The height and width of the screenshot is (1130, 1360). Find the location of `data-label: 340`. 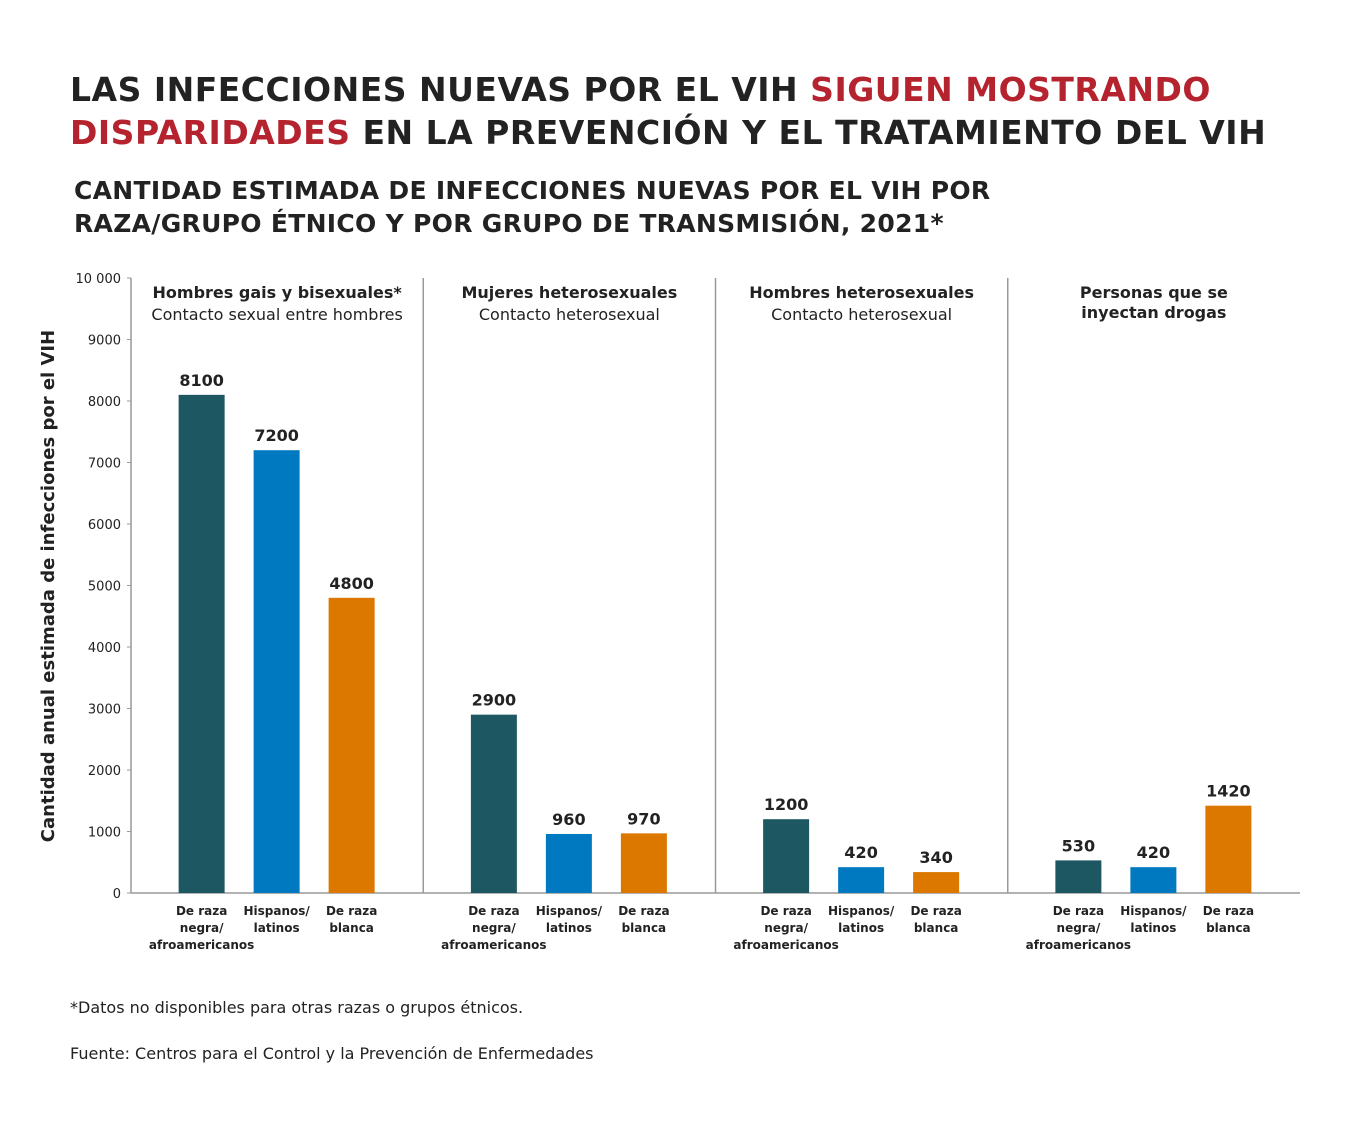

data-label: 340 is located at coordinates (935, 857).